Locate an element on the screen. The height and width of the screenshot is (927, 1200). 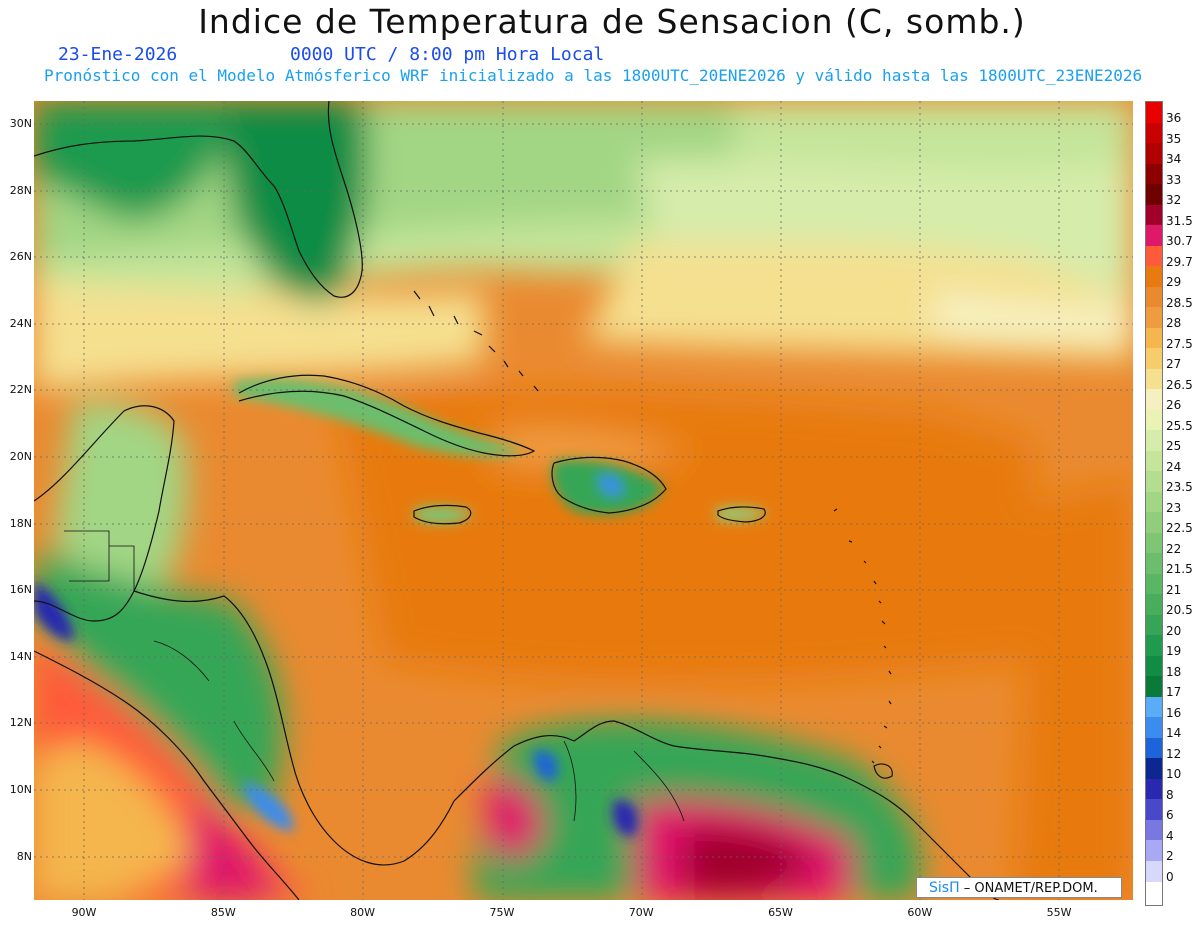
sispi-logo-text: SisΠ is located at coordinates (944, 888).